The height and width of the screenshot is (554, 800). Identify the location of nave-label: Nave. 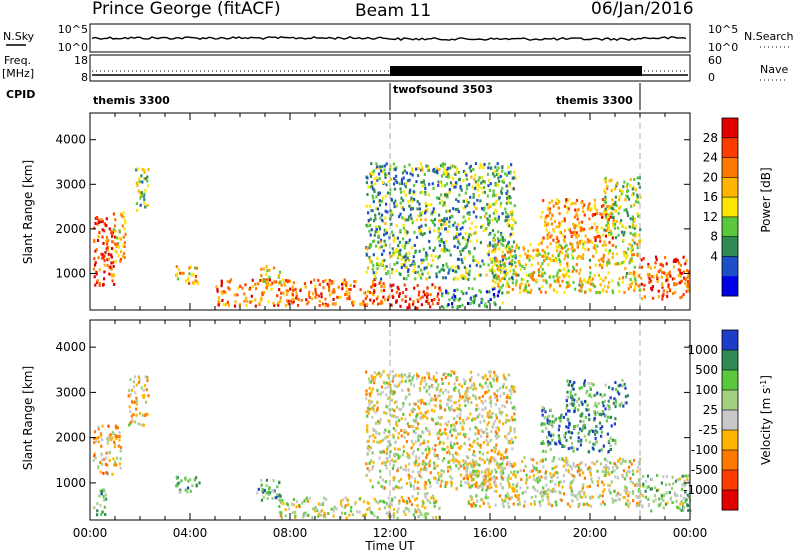
(774, 69).